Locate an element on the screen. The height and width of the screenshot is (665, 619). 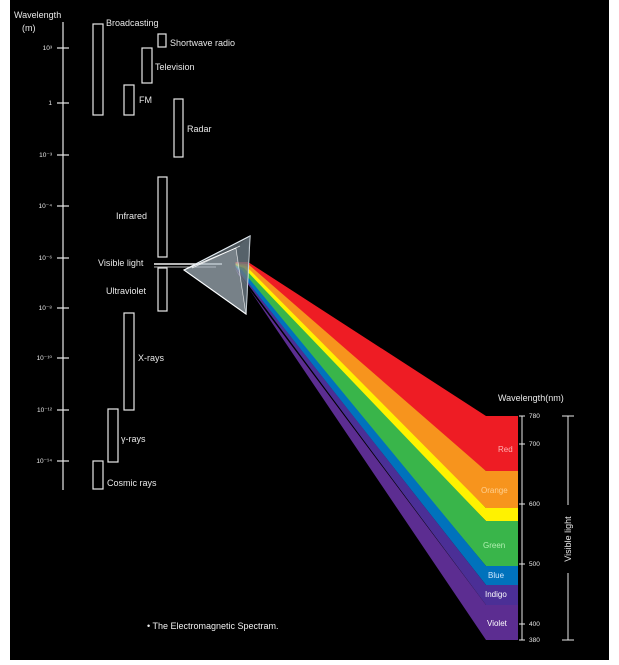
right-tick-label: 400 is located at coordinates (534, 624).